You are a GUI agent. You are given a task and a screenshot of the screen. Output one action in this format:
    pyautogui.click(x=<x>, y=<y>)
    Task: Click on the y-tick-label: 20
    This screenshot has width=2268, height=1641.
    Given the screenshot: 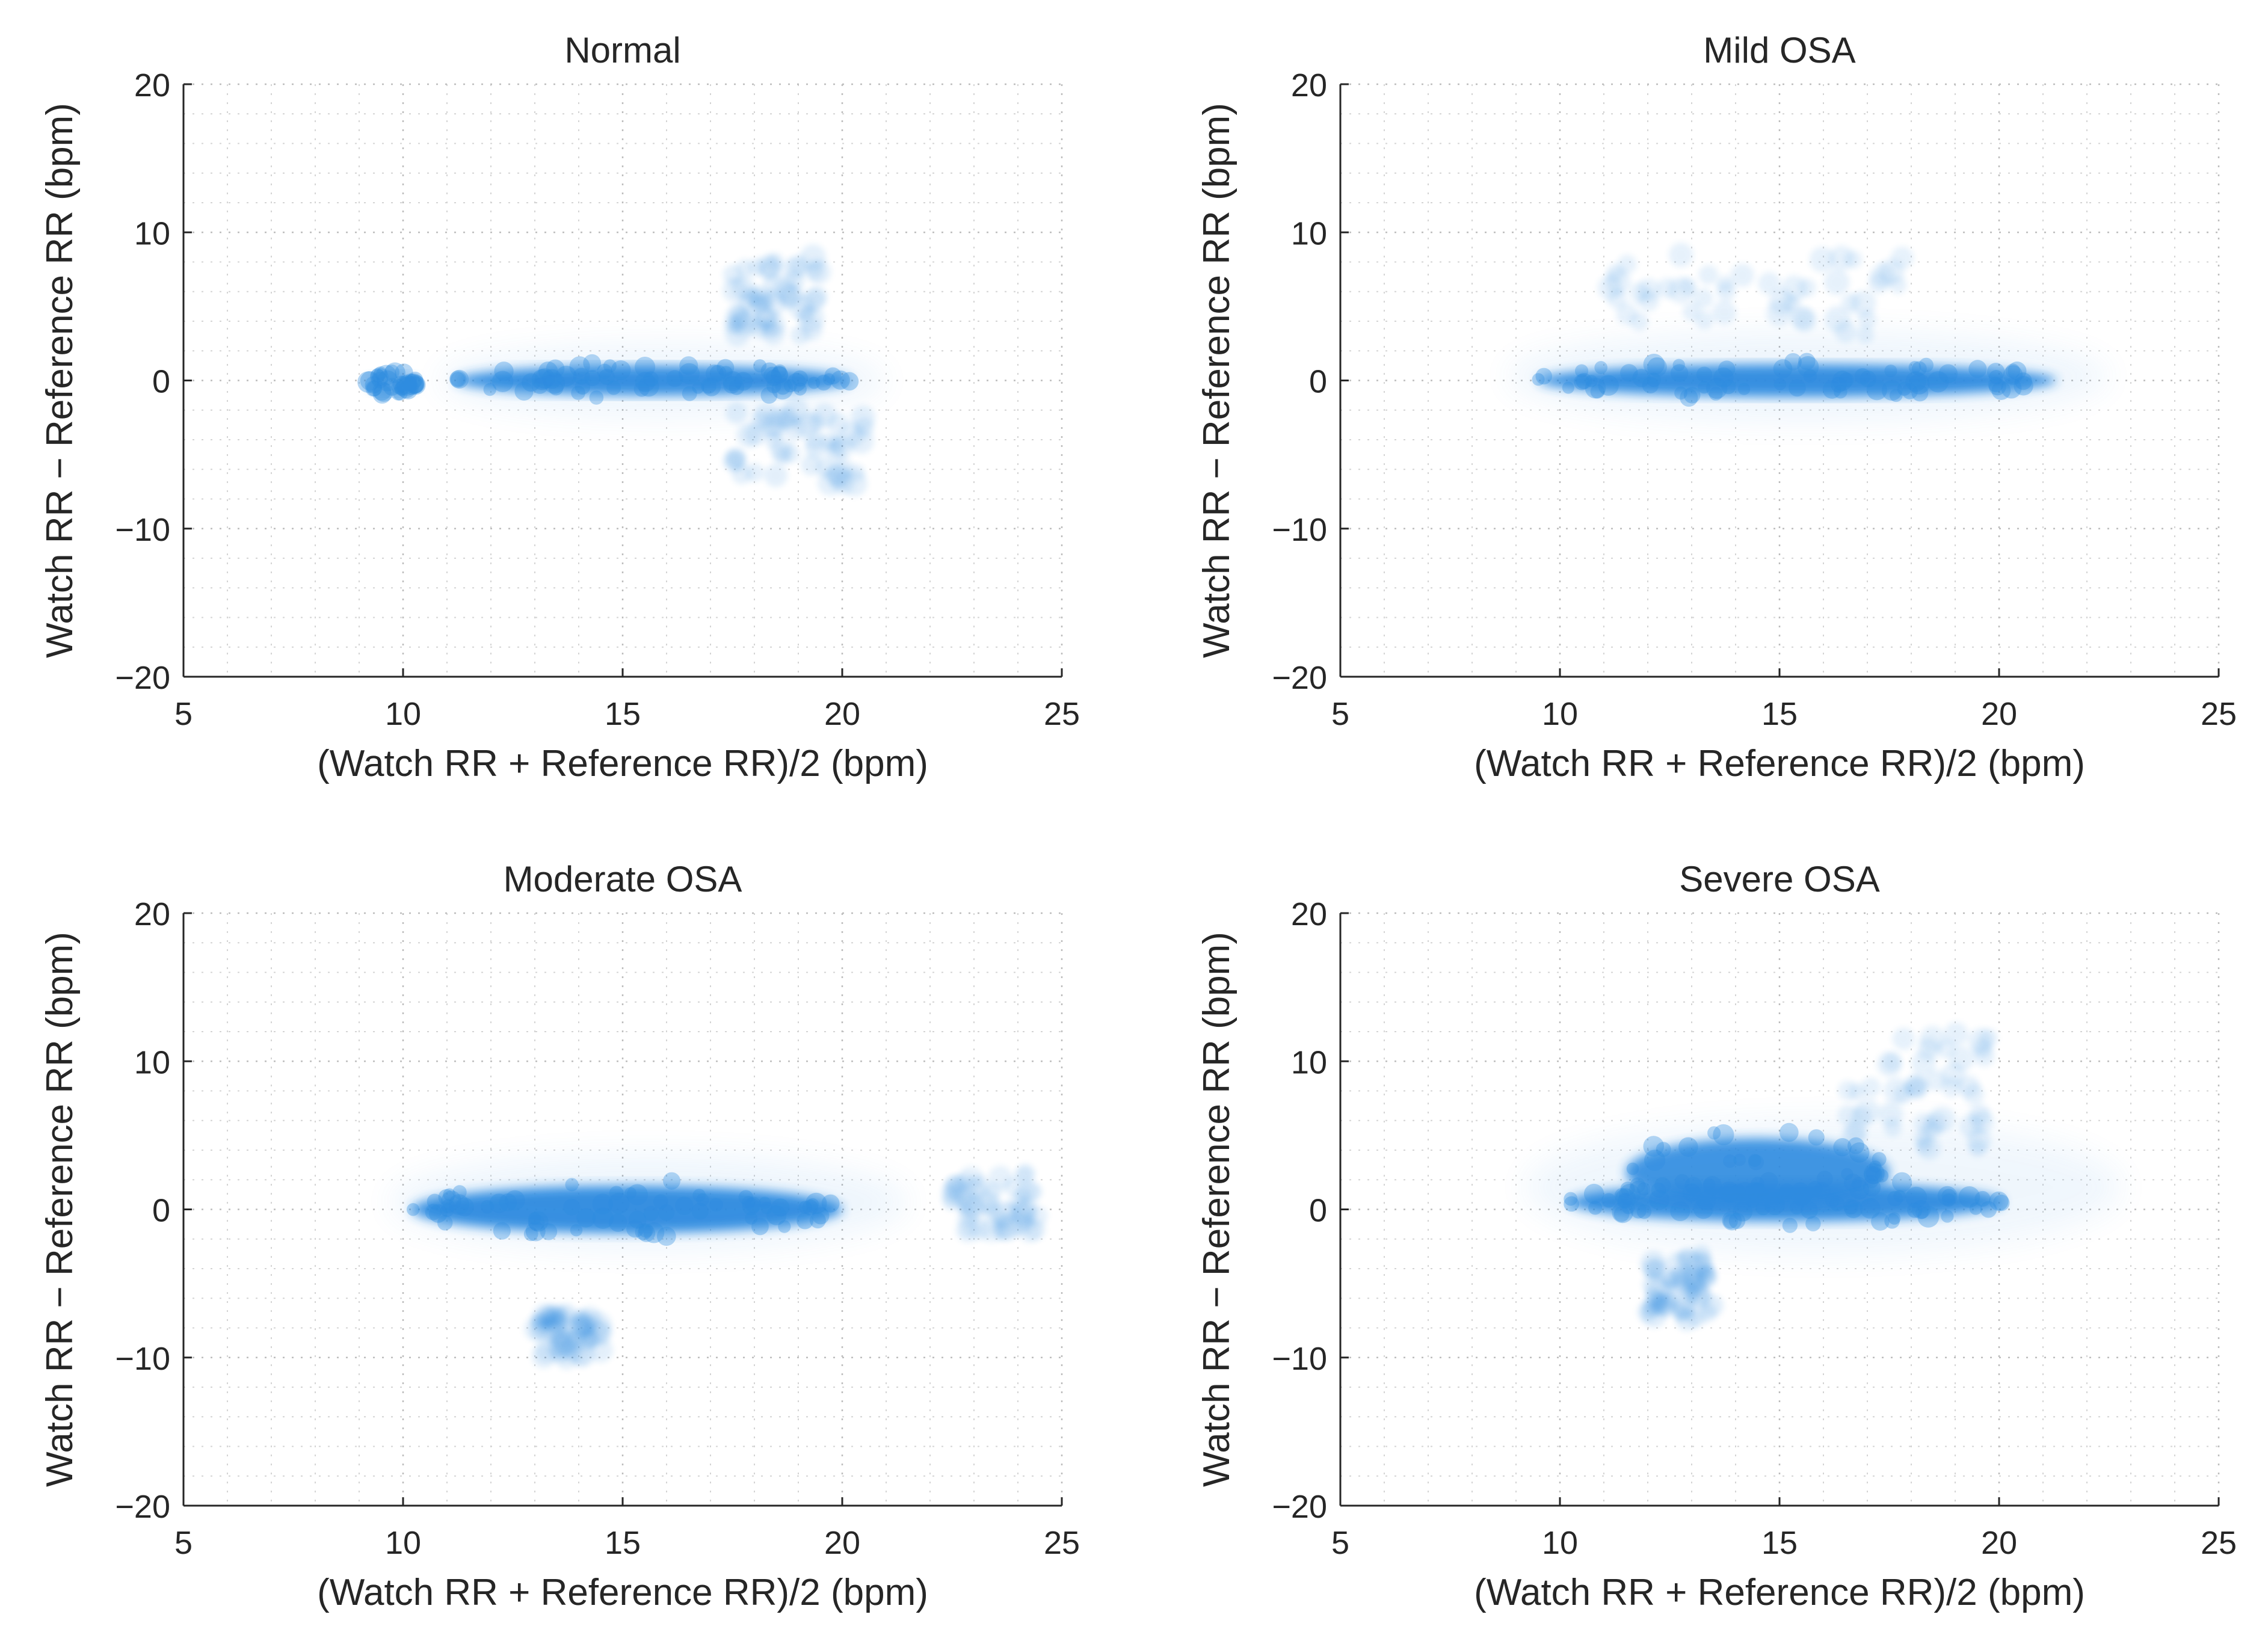 What is the action you would take?
    pyautogui.click(x=1309, y=914)
    